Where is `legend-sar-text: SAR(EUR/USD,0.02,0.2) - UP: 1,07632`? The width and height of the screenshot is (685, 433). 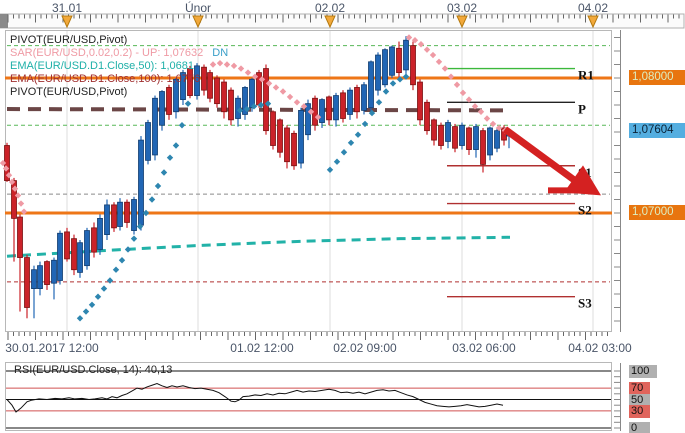
legend-sar-text: SAR(EUR/USD,0.02,0.2) - UP: 1,07632 is located at coordinates (107, 53).